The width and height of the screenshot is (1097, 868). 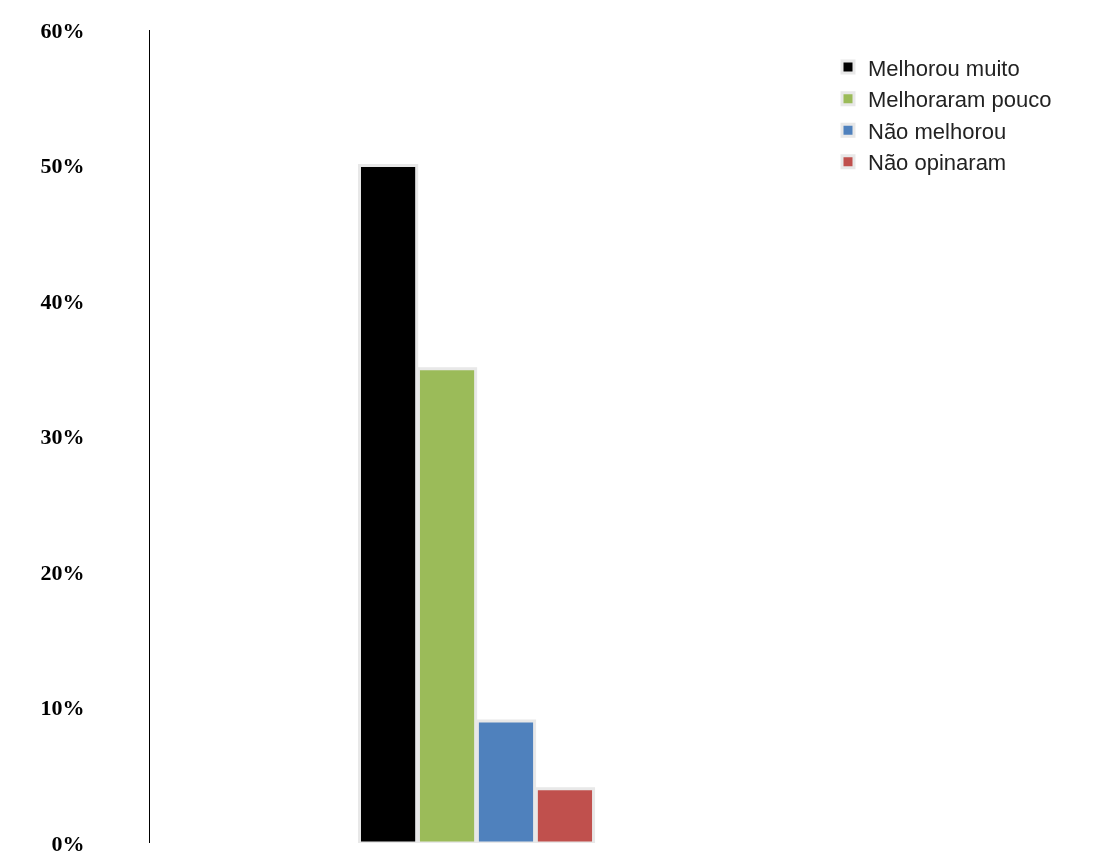 What do you see at coordinates (62, 708) in the screenshot?
I see `y-tick-label: 10%` at bounding box center [62, 708].